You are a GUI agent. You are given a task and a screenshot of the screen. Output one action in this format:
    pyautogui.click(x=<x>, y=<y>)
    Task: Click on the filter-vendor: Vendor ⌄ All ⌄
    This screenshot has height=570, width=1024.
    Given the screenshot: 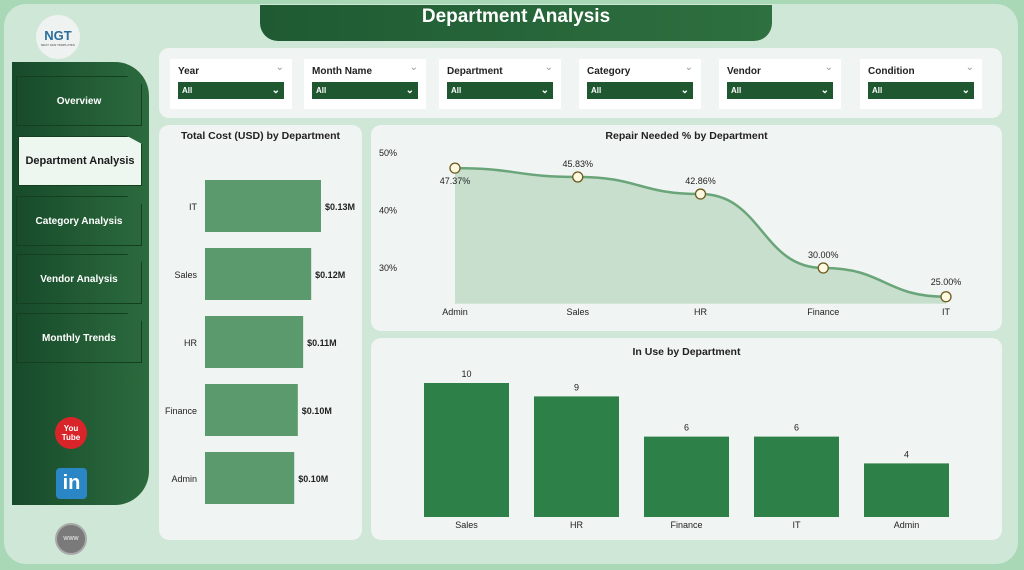 What is the action you would take?
    pyautogui.click(x=780, y=84)
    